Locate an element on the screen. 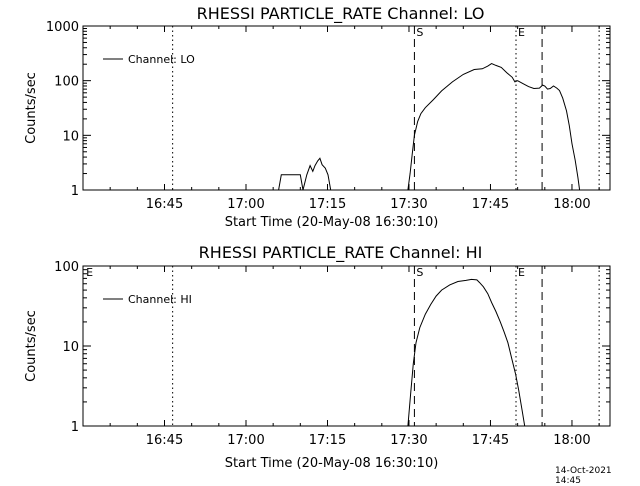  x-axis-label-hi: Start Time (20-May-08 16:30:10) is located at coordinates (332, 463).